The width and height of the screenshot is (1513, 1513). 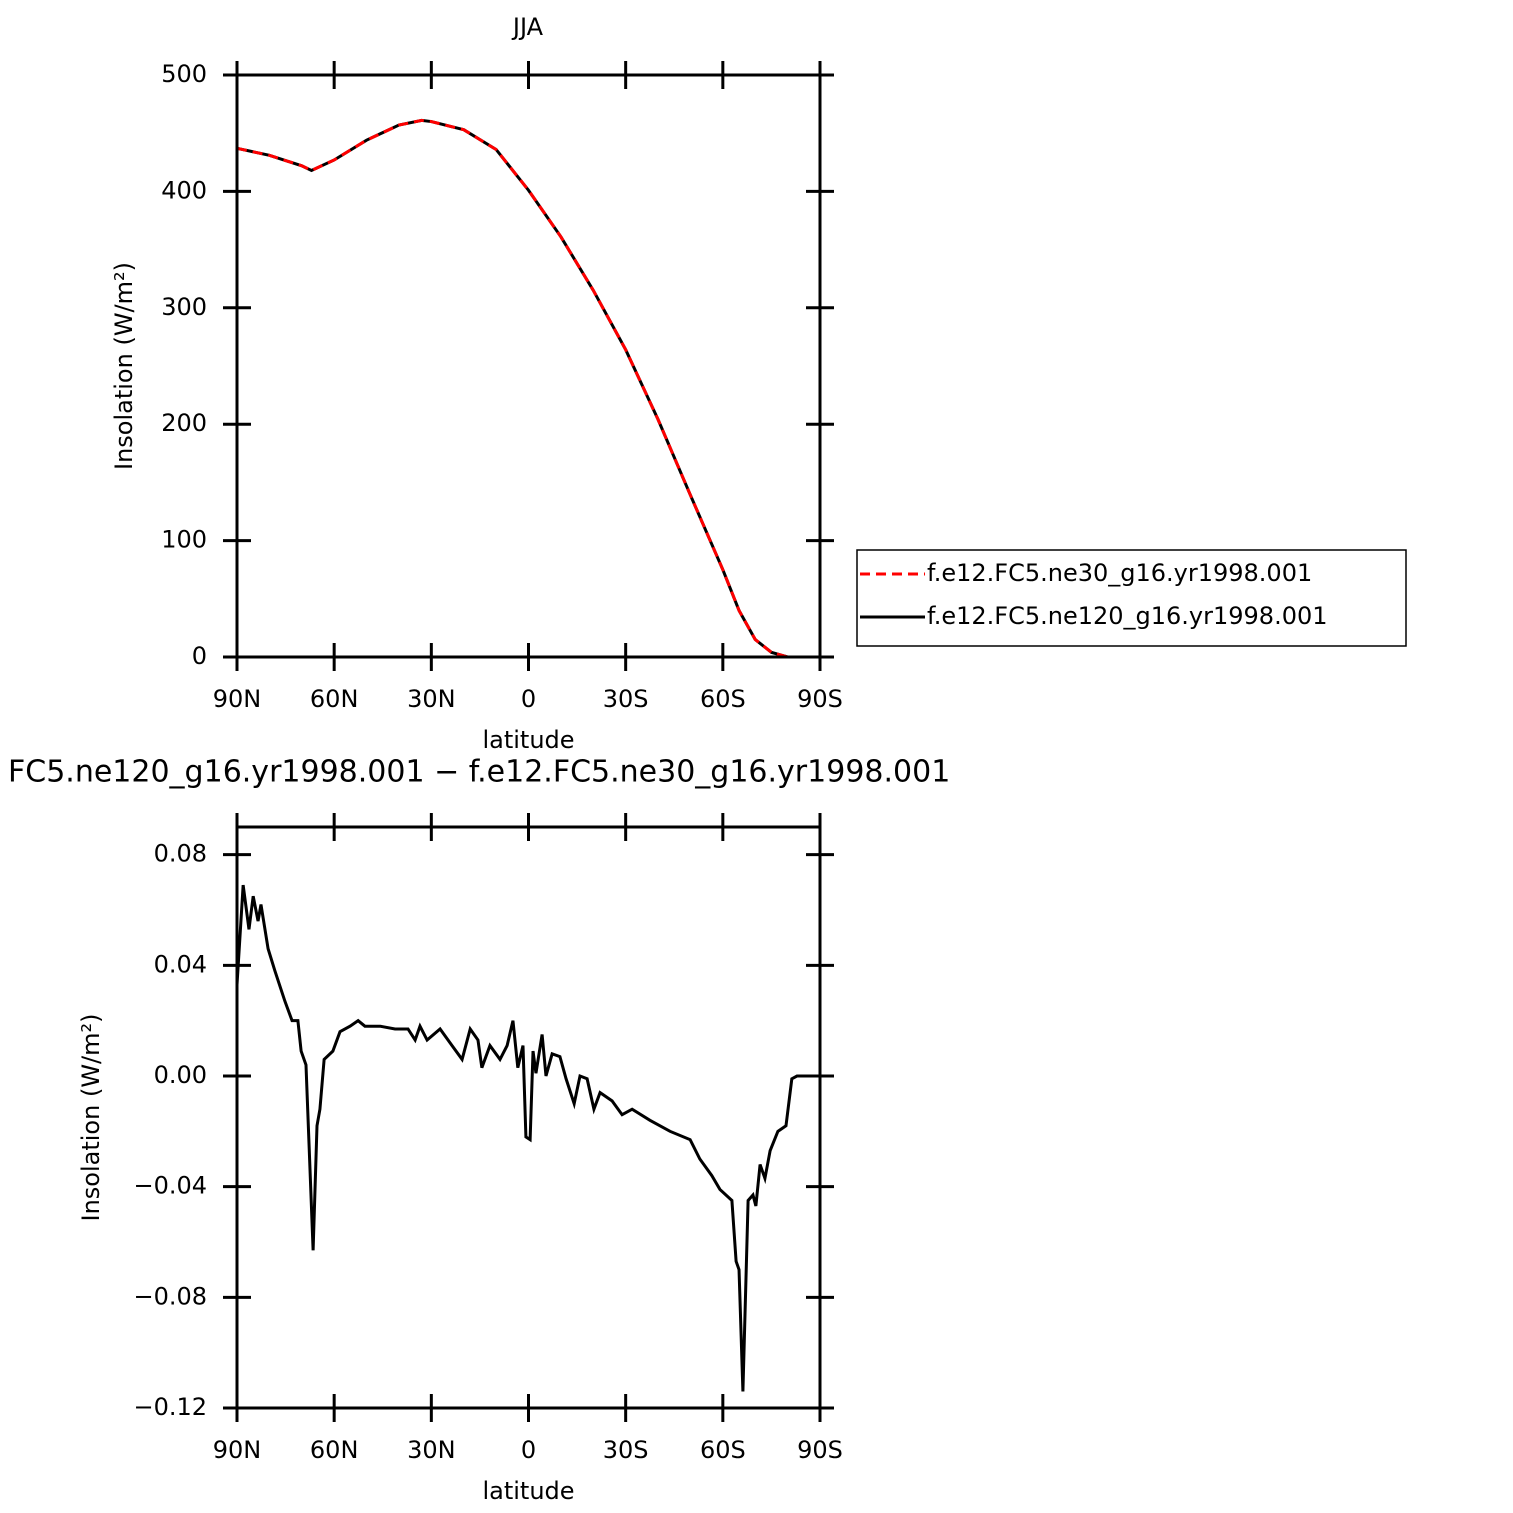 What do you see at coordinates (170, 1407) in the screenshot?
I see `y-tick-label: −0.12` at bounding box center [170, 1407].